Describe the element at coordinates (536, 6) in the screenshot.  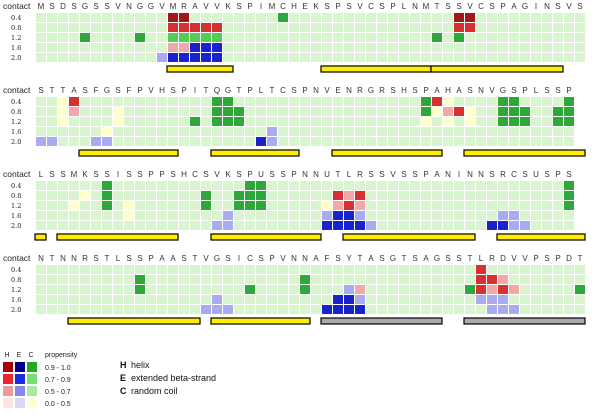
I see `residue-letter: I` at that location.